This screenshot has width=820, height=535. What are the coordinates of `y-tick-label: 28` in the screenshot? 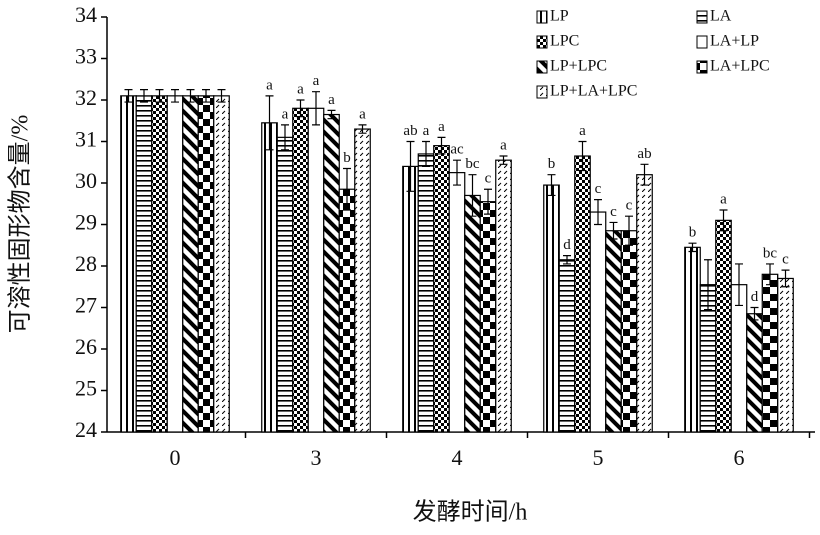 It's located at (86, 263).